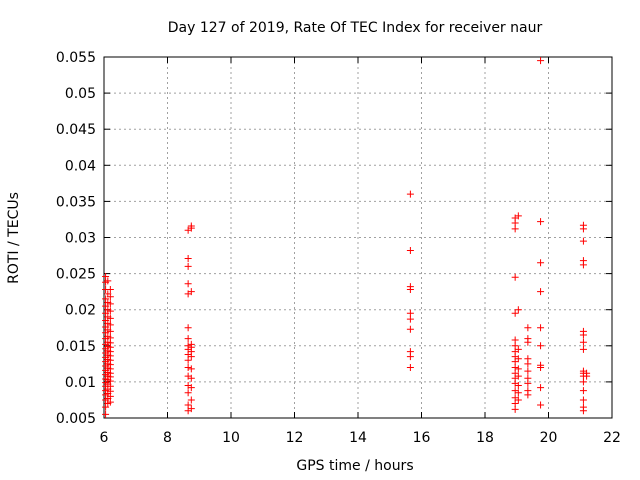 This screenshot has width=640, height=480. What do you see at coordinates (354, 466) in the screenshot?
I see `x-axis-title: GPS time / hours` at bounding box center [354, 466].